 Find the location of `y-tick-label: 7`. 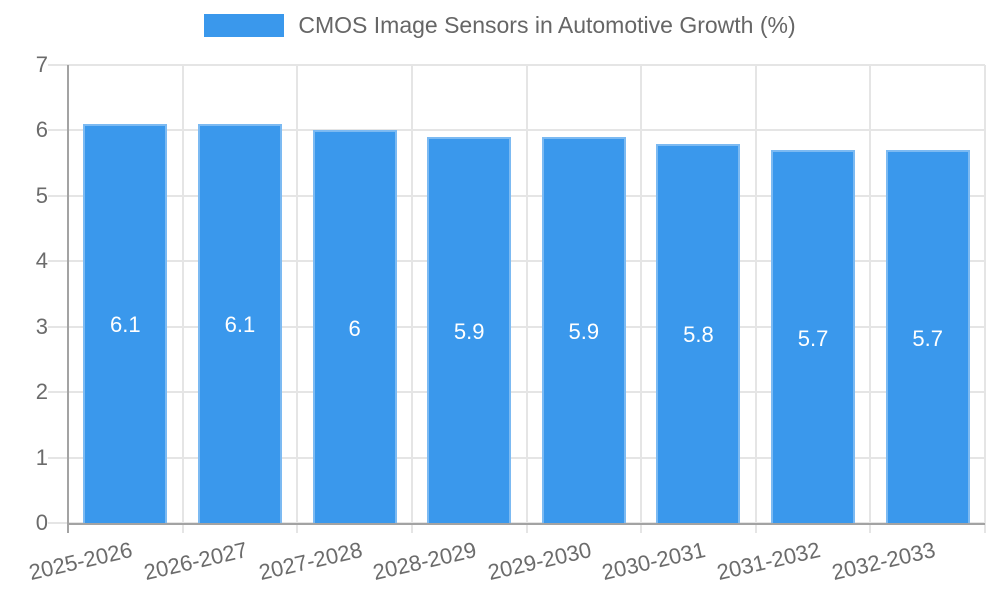

y-tick-label: 7 is located at coordinates (41, 64).